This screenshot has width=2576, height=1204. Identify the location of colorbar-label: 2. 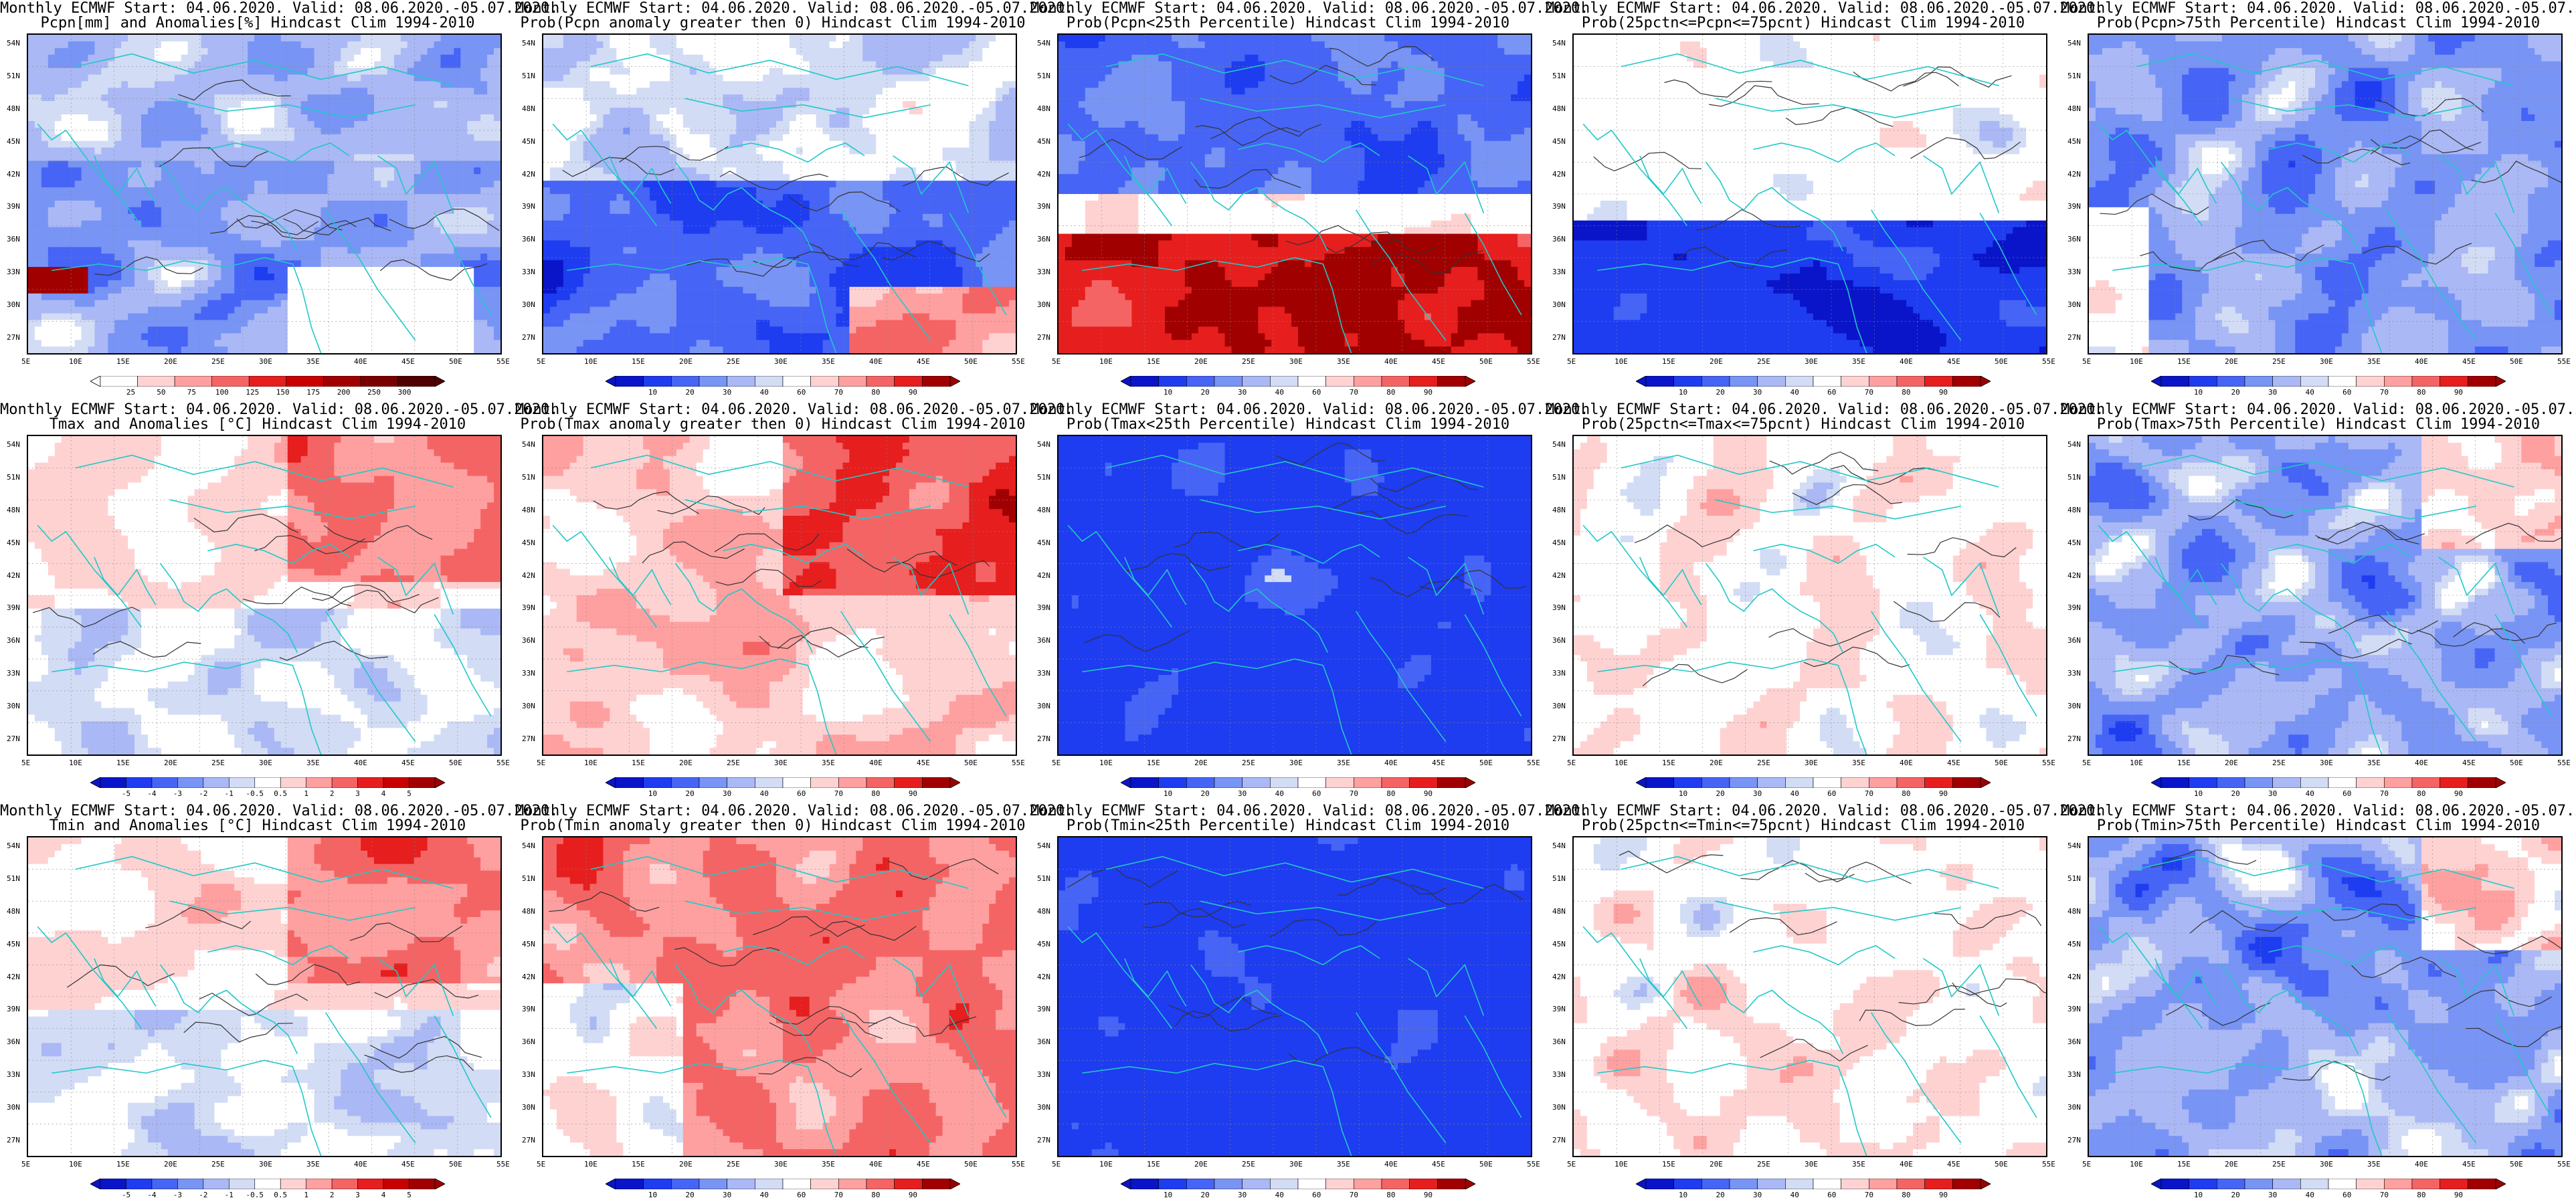
(332, 1195).